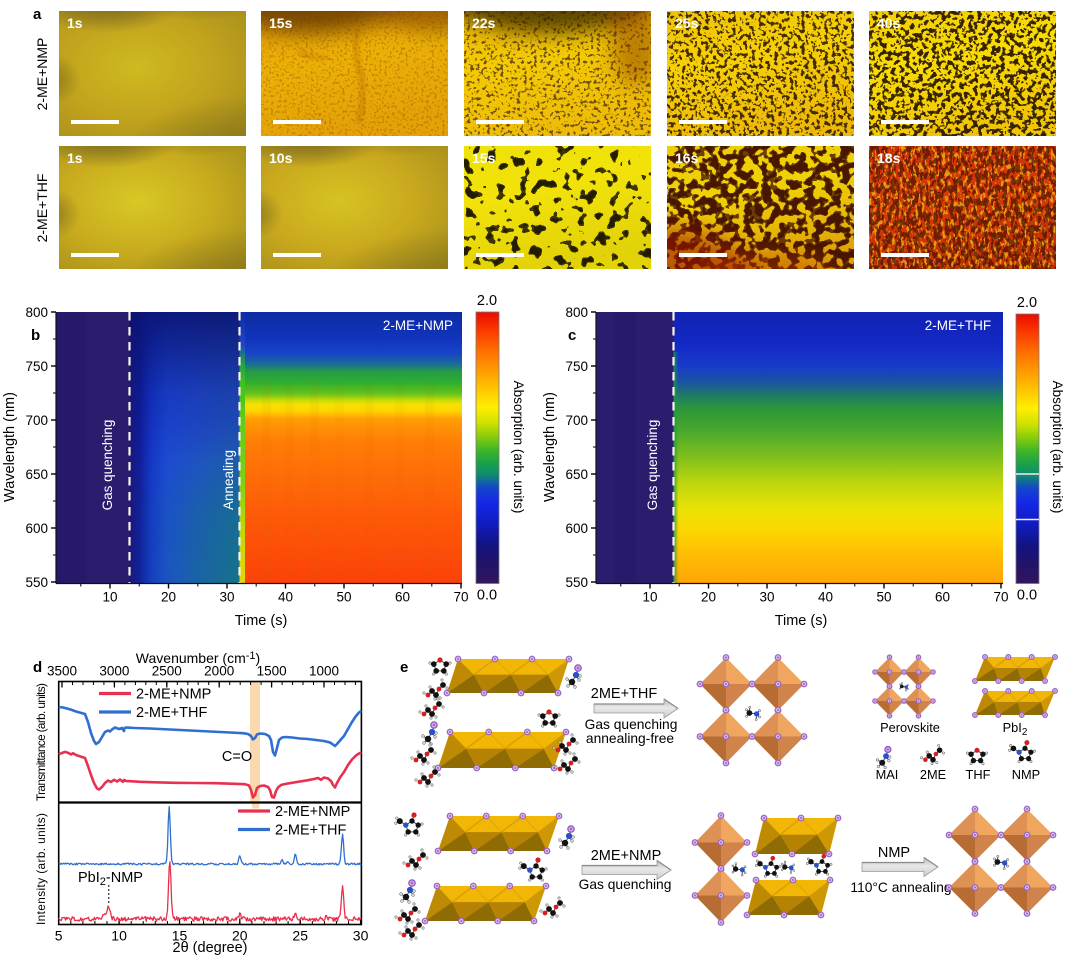 This screenshot has height=961, width=1080. Describe the element at coordinates (110, 879) in the screenshot. I see `svg-text: PbI2-NMP` at that location.